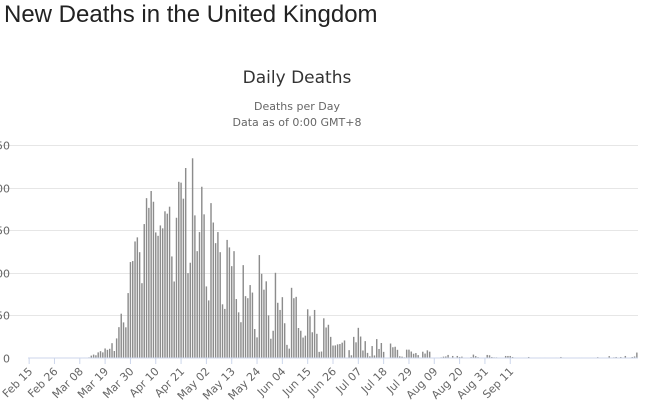  Describe the element at coordinates (5, 231) in the screenshot. I see `y-tick-label: 750` at that location.